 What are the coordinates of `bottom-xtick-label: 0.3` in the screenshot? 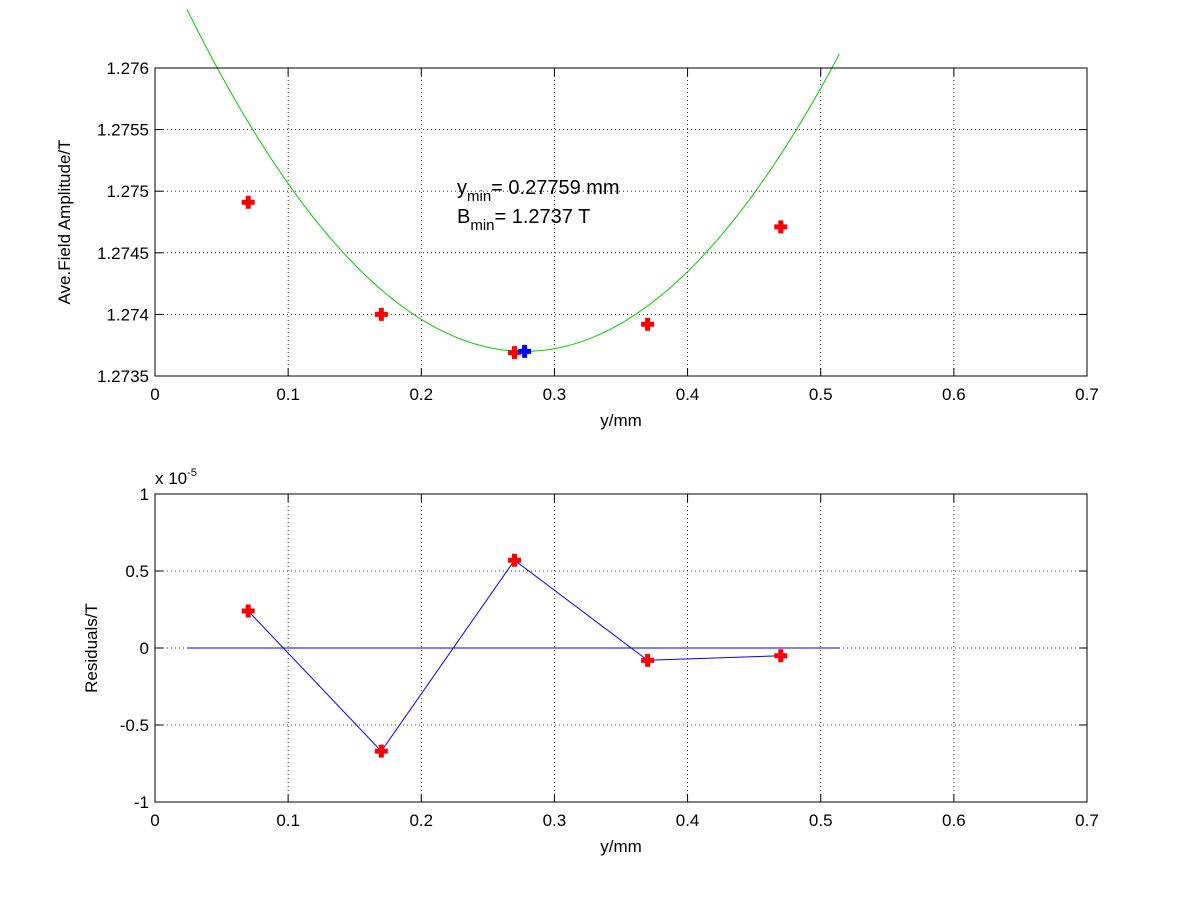 It's located at (555, 820).